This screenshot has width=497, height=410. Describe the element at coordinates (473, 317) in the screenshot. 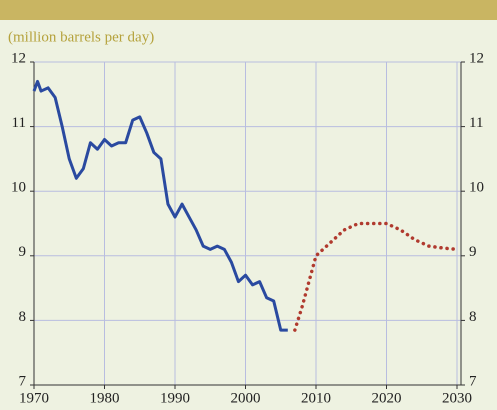

I see `y2-tick-label: 8` at that location.